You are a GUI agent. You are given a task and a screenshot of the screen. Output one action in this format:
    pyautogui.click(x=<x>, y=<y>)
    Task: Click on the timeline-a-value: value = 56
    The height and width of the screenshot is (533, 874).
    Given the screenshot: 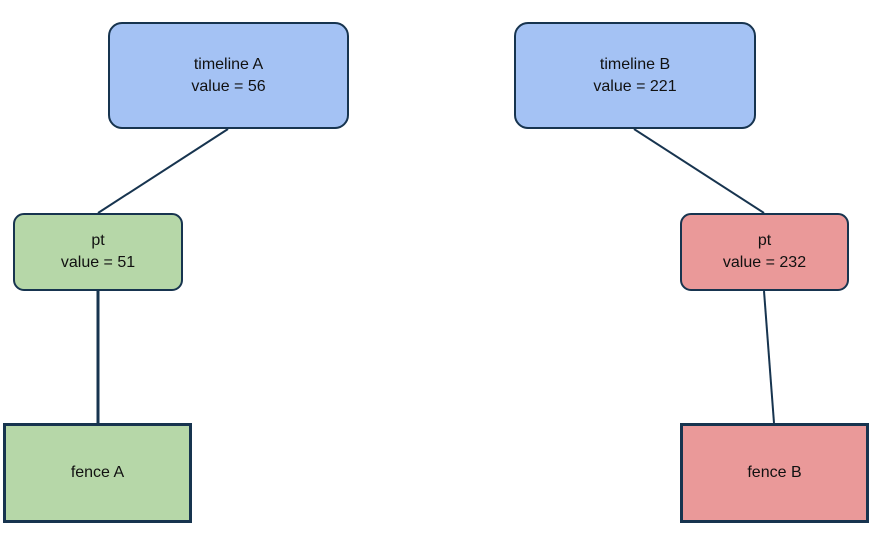 What is the action you would take?
    pyautogui.click(x=228, y=86)
    